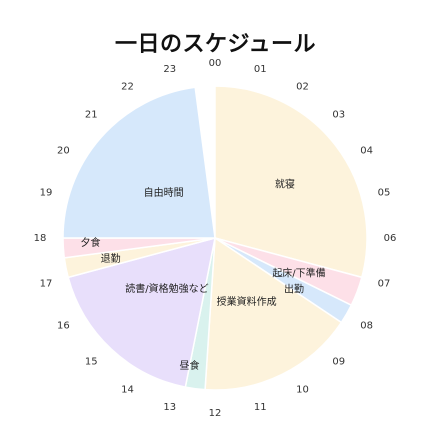 The image size is (431, 431). What do you see at coordinates (366, 151) in the screenshot?
I see `hour-tick-label: 04` at bounding box center [366, 151].